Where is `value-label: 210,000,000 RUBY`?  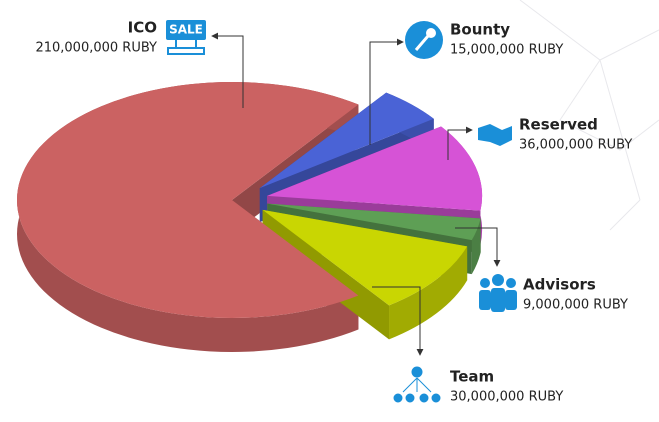 value-label: 210,000,000 RUBY is located at coordinates (96, 48).